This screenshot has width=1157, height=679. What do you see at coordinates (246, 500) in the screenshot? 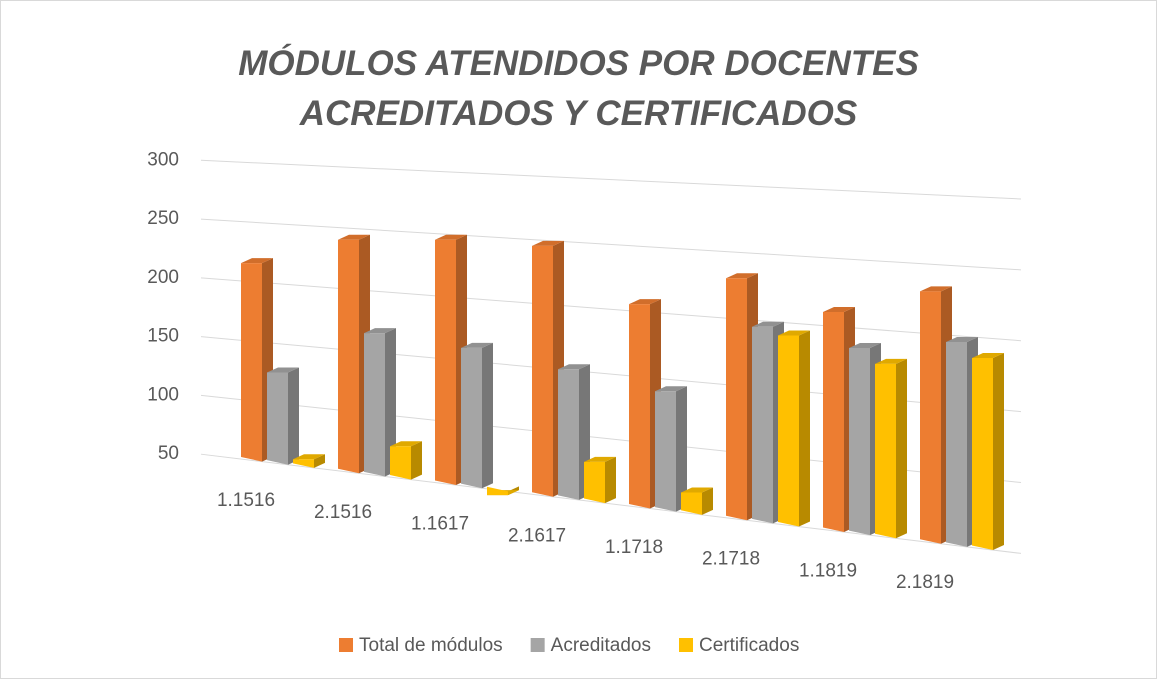
I see `x-tick-label: 1.1516` at bounding box center [246, 500].